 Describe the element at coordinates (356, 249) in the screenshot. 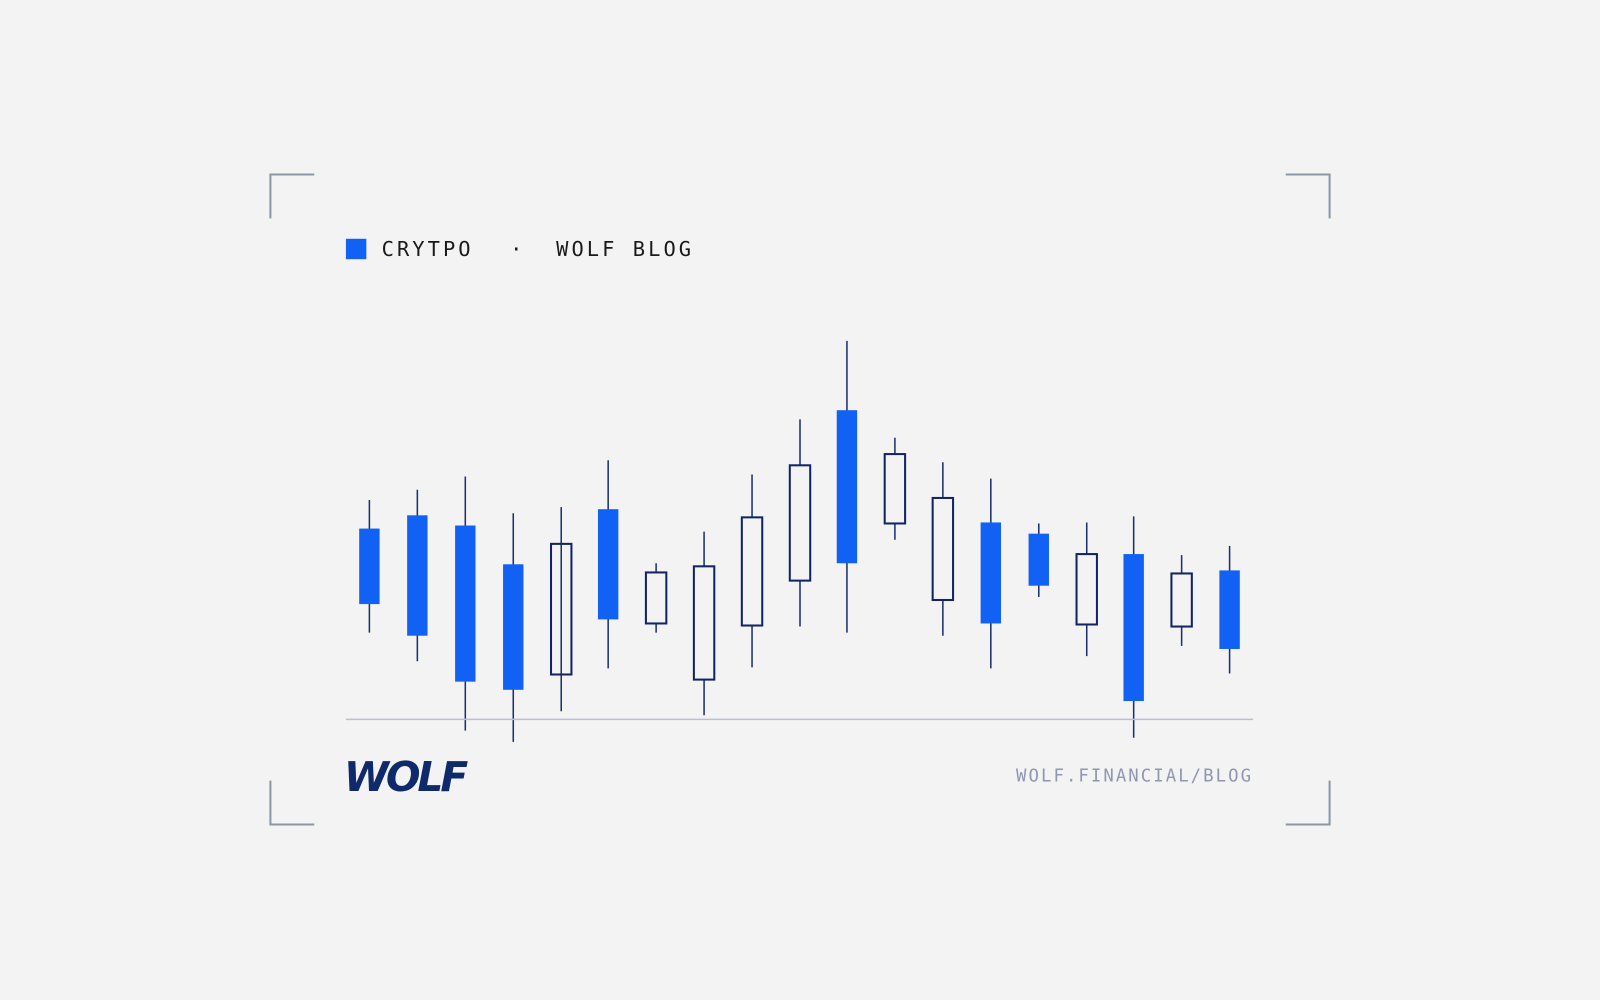

I see `category-square` at that location.